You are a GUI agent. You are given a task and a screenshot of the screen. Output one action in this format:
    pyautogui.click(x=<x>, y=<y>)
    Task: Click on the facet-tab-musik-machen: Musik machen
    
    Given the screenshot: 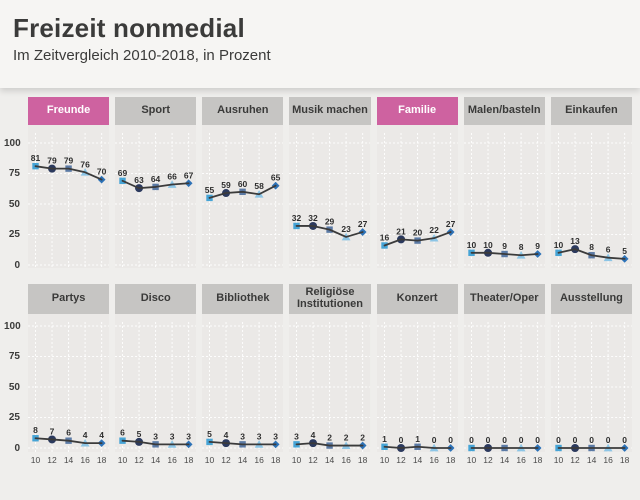 What is the action you would take?
    pyautogui.click(x=330, y=111)
    